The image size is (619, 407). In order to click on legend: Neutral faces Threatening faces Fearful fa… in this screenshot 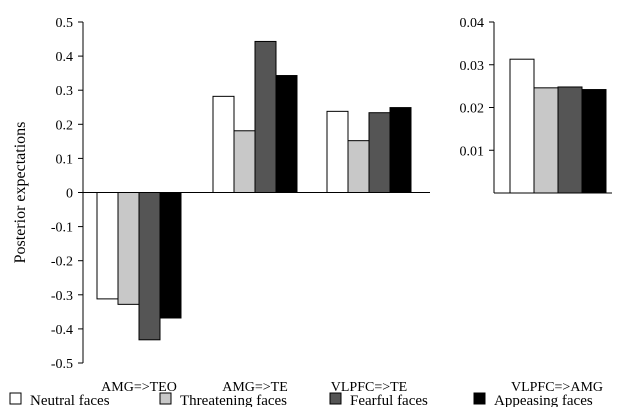, I will do `click(301, 399)`.